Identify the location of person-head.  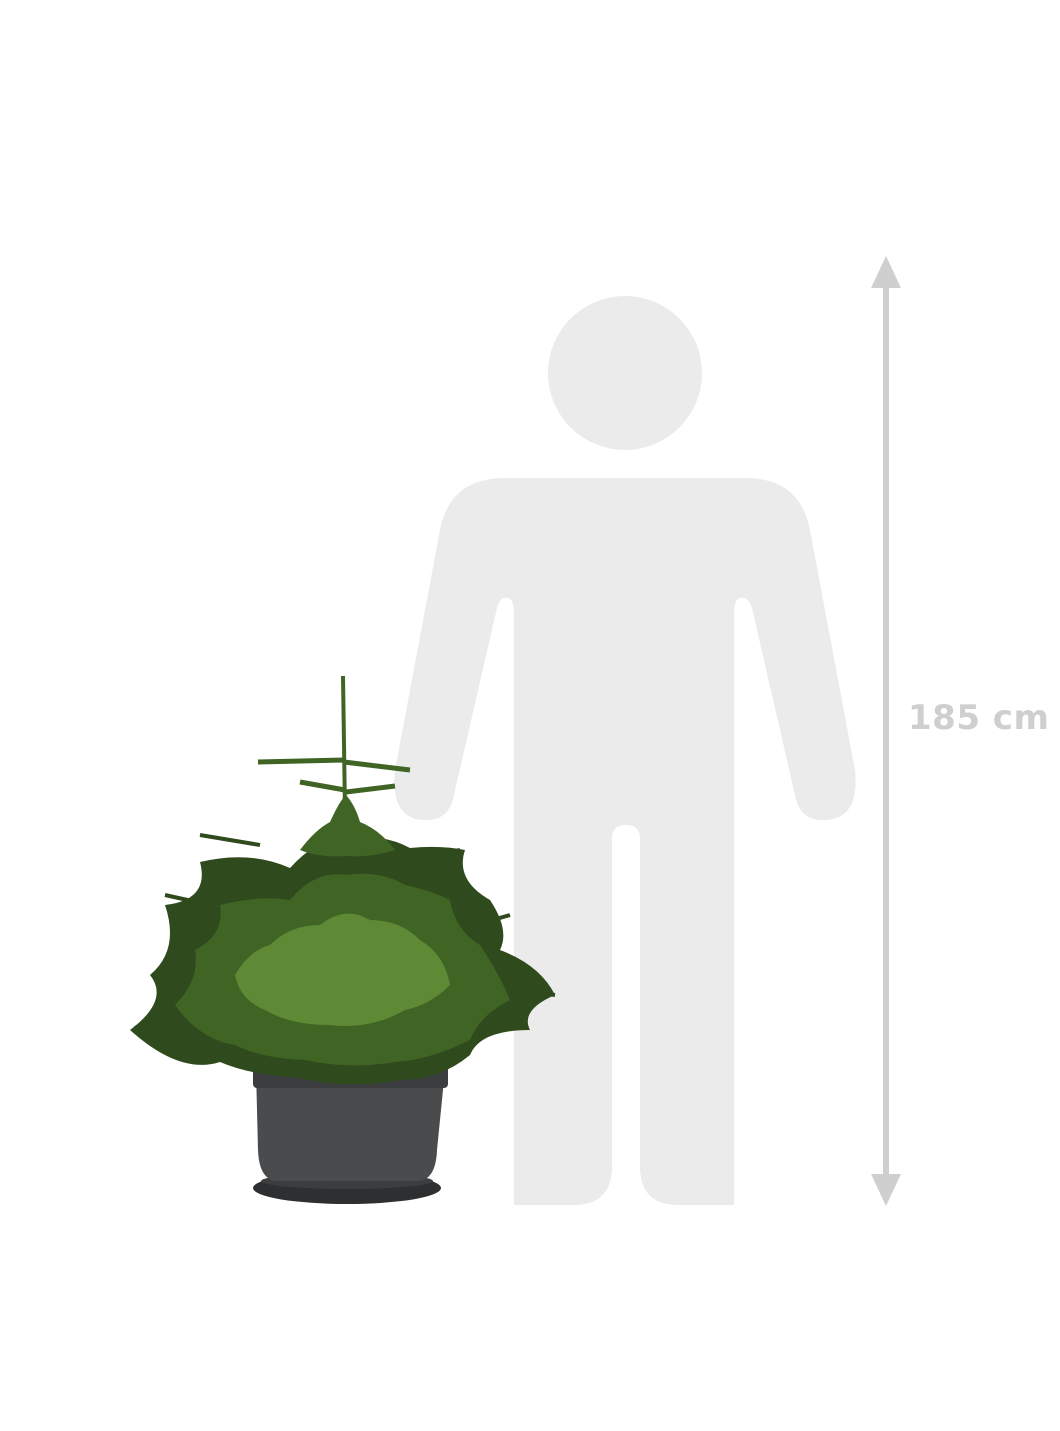
(625, 373).